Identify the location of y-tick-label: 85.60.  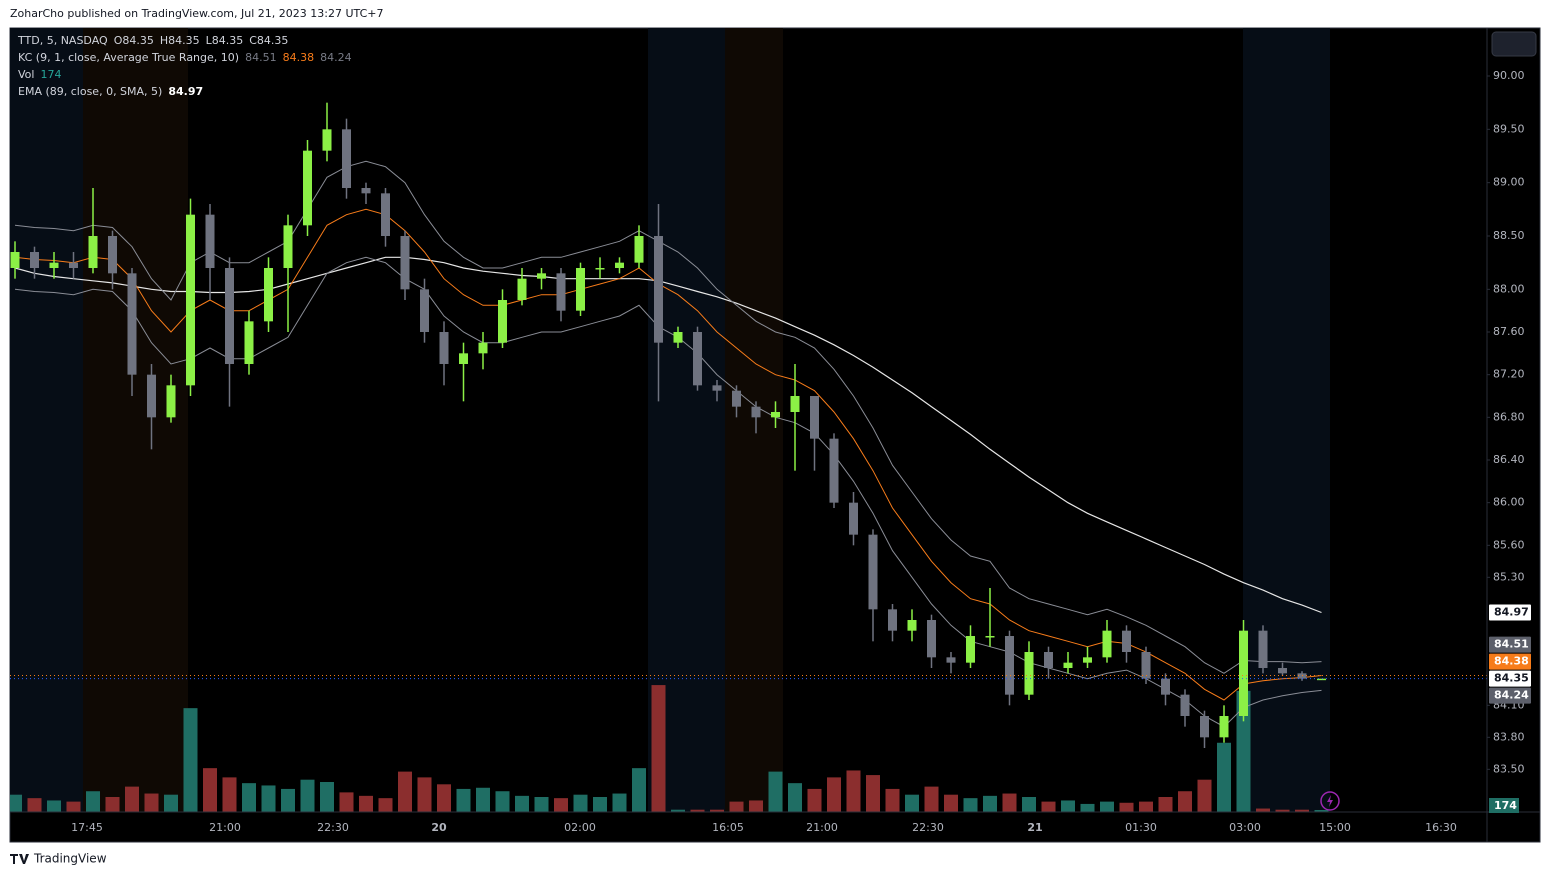
(1509, 544).